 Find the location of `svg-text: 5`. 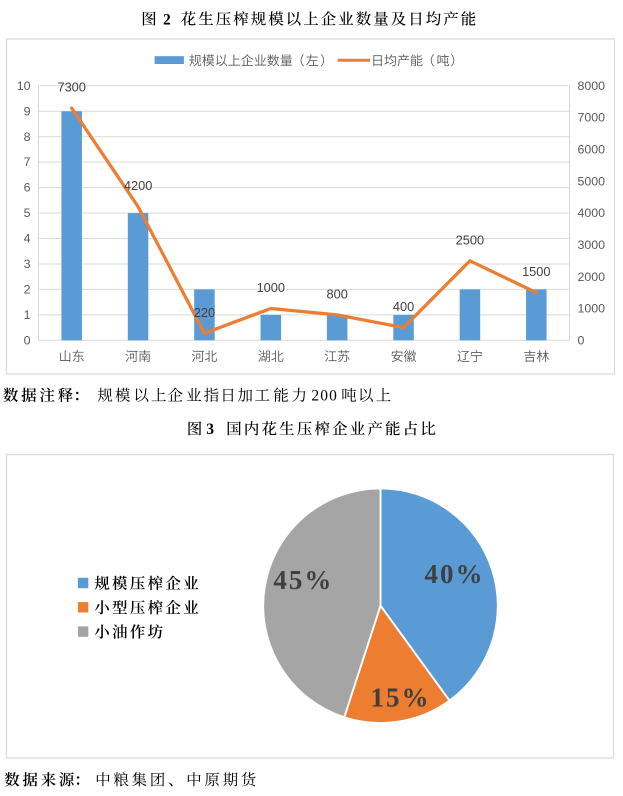

svg-text: 5 is located at coordinates (27, 213).